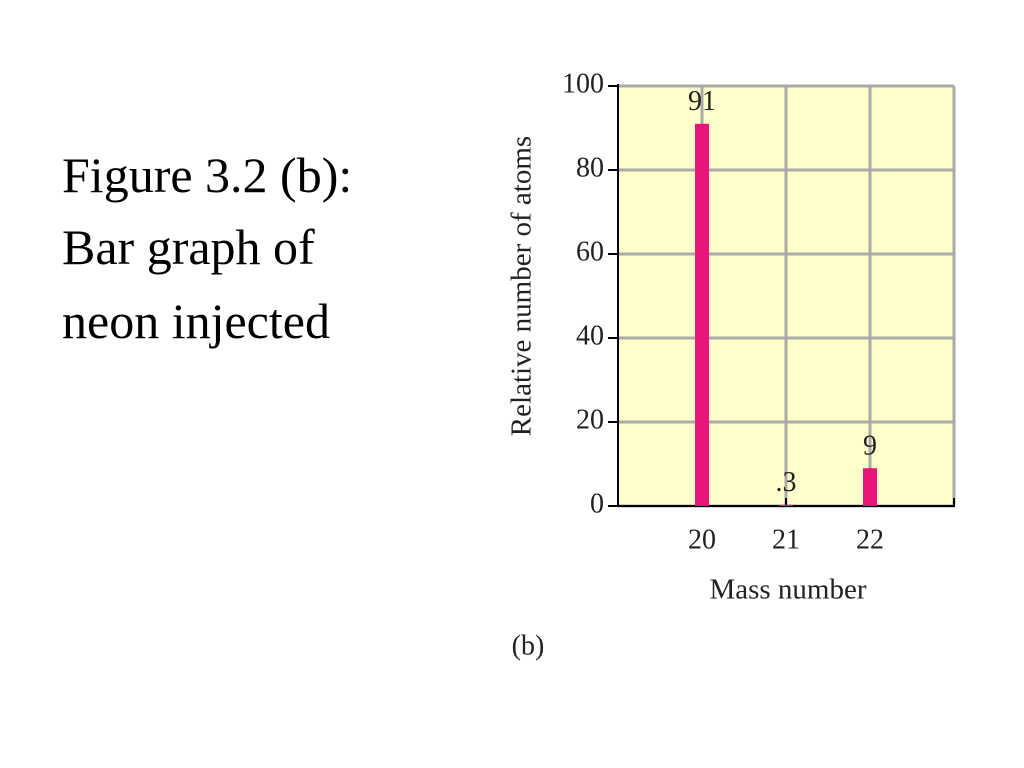  Describe the element at coordinates (590, 251) in the screenshot. I see `y-tick-label: 60` at that location.